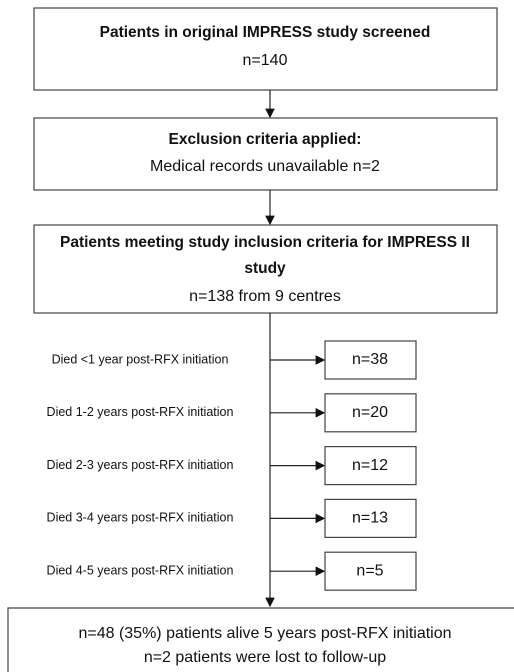 The width and height of the screenshot is (514, 672). What do you see at coordinates (265, 296) in the screenshot?
I see `box-text: n=138 from 9 centres` at bounding box center [265, 296].